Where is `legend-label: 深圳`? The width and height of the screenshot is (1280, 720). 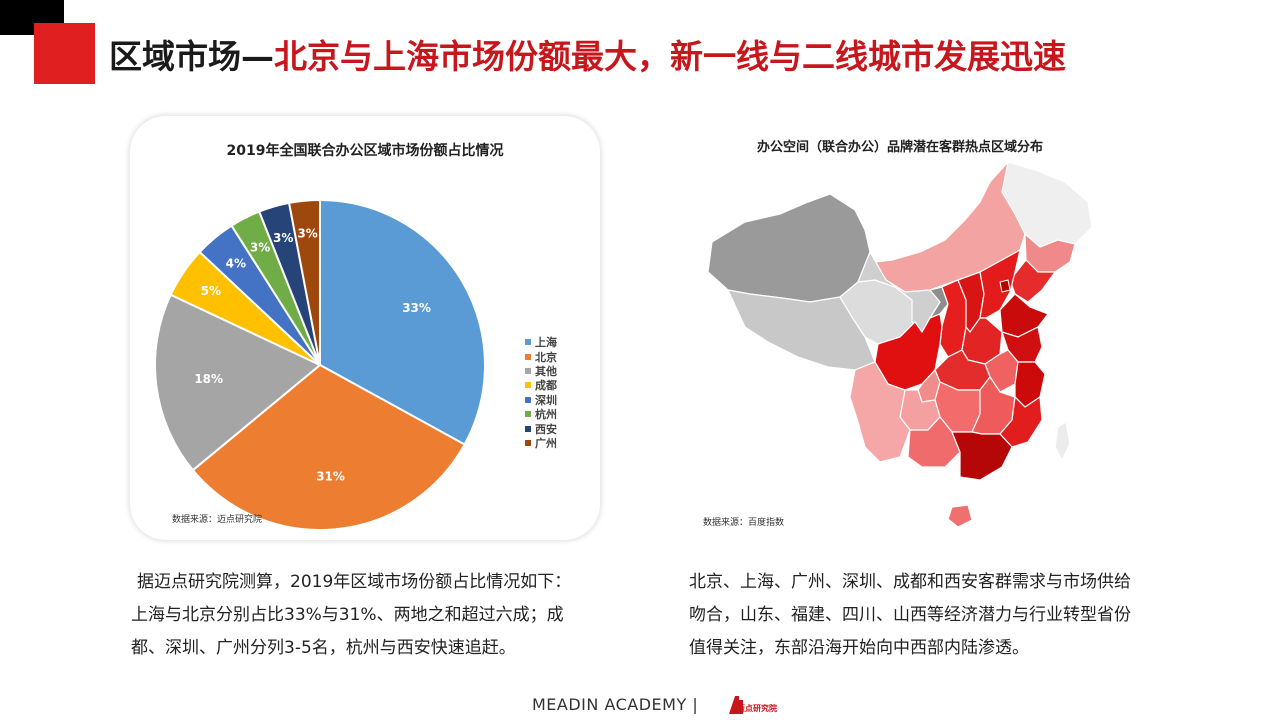
legend-label: 深圳 is located at coordinates (546, 400).